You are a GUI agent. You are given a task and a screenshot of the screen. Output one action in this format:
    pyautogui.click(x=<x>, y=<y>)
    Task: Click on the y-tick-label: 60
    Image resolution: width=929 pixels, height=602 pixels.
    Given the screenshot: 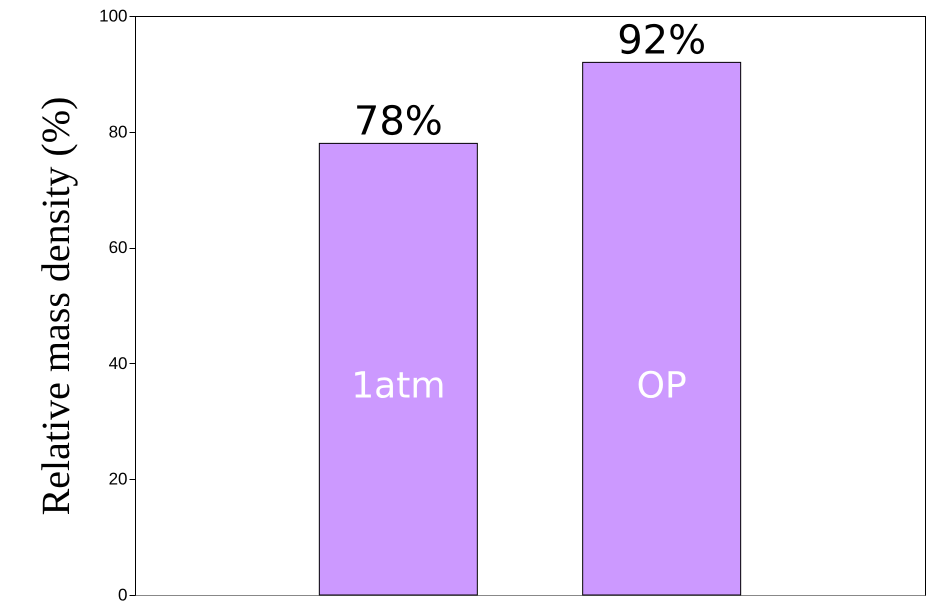 What is the action you would take?
    pyautogui.click(x=118, y=248)
    